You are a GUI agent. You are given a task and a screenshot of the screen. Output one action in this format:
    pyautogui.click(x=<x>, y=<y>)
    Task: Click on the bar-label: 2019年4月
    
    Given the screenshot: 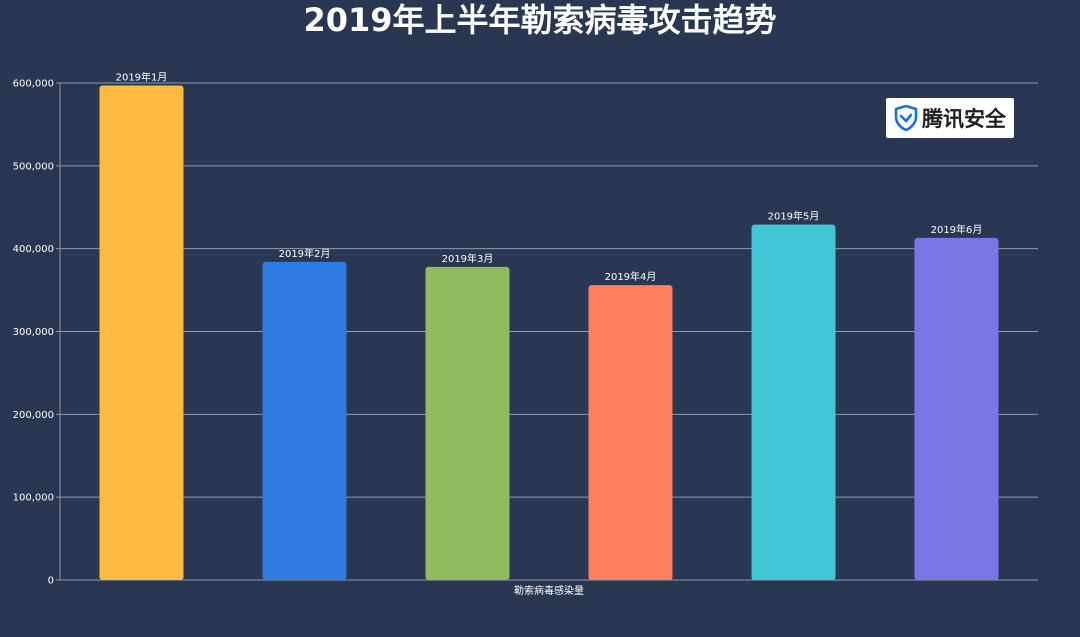 What is the action you would take?
    pyautogui.click(x=631, y=276)
    